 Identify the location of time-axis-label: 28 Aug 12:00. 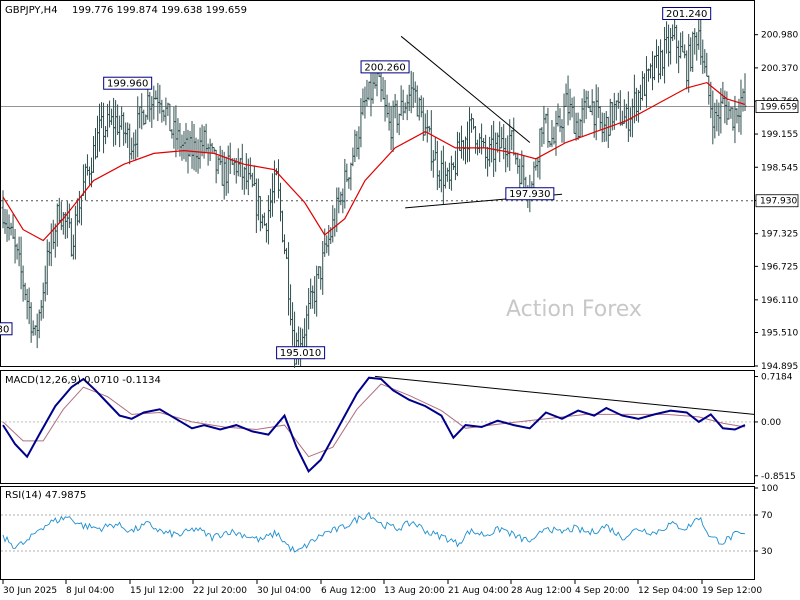
(541, 591).